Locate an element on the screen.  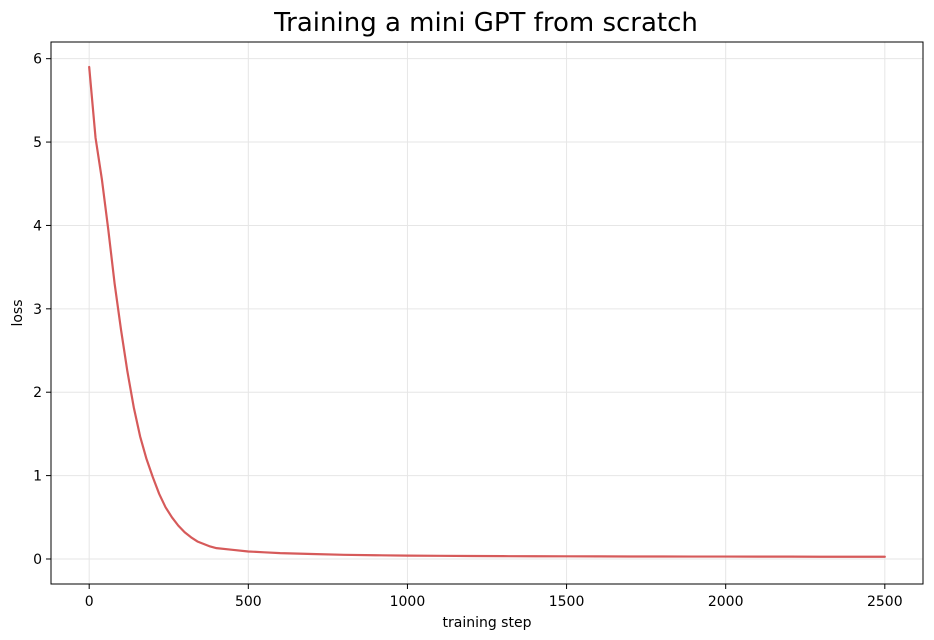
x-tick-label: 1500 is located at coordinates (567, 602).